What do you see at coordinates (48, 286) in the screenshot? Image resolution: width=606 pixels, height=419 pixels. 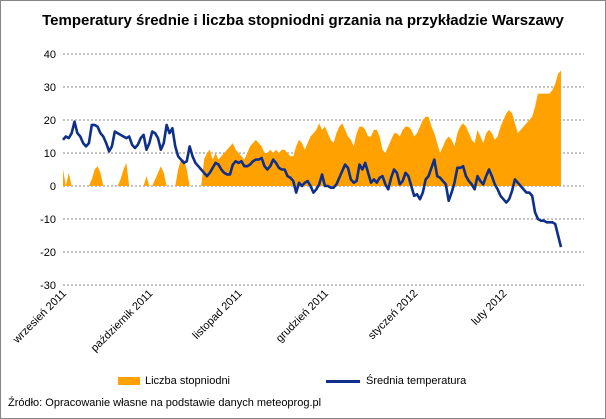 I see `y-tick-label: -30` at bounding box center [48, 286].